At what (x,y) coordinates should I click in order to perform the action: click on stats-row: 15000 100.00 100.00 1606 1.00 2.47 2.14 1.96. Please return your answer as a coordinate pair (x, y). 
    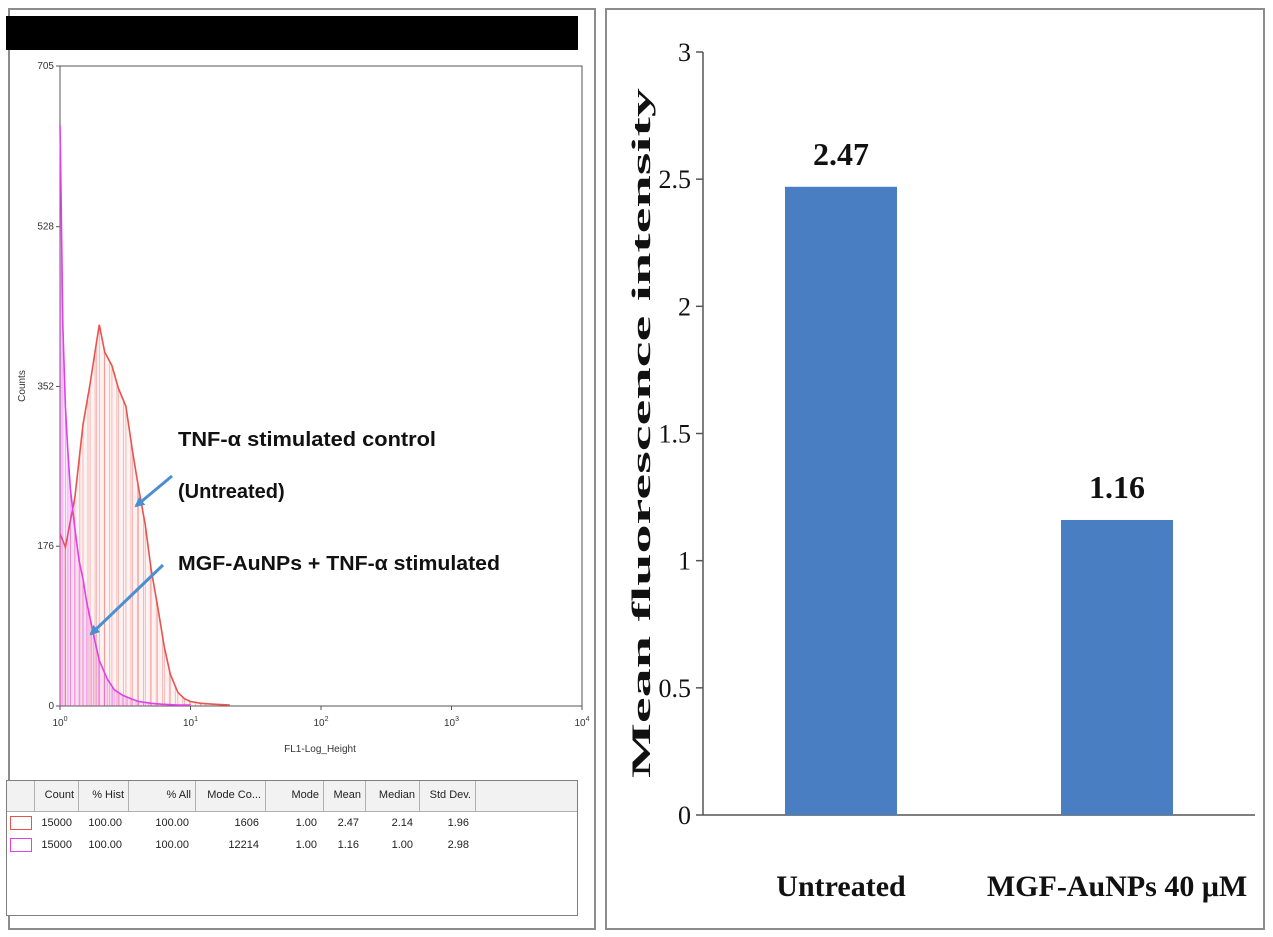
    Looking at the image, I should click on (292, 823).